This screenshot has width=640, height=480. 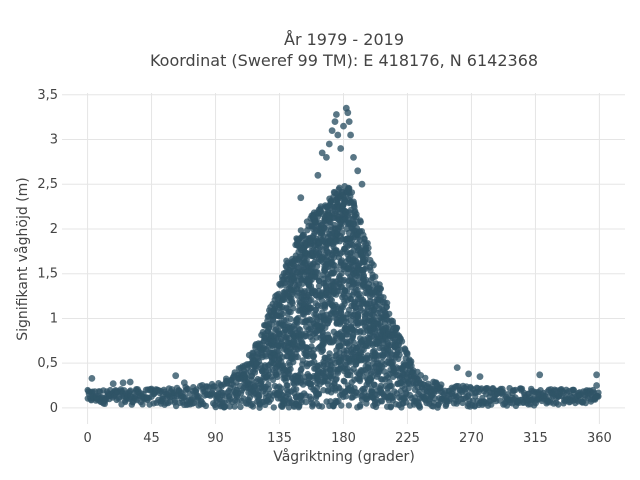 I want to click on y-tick-label: 1, so click(x=54, y=318).